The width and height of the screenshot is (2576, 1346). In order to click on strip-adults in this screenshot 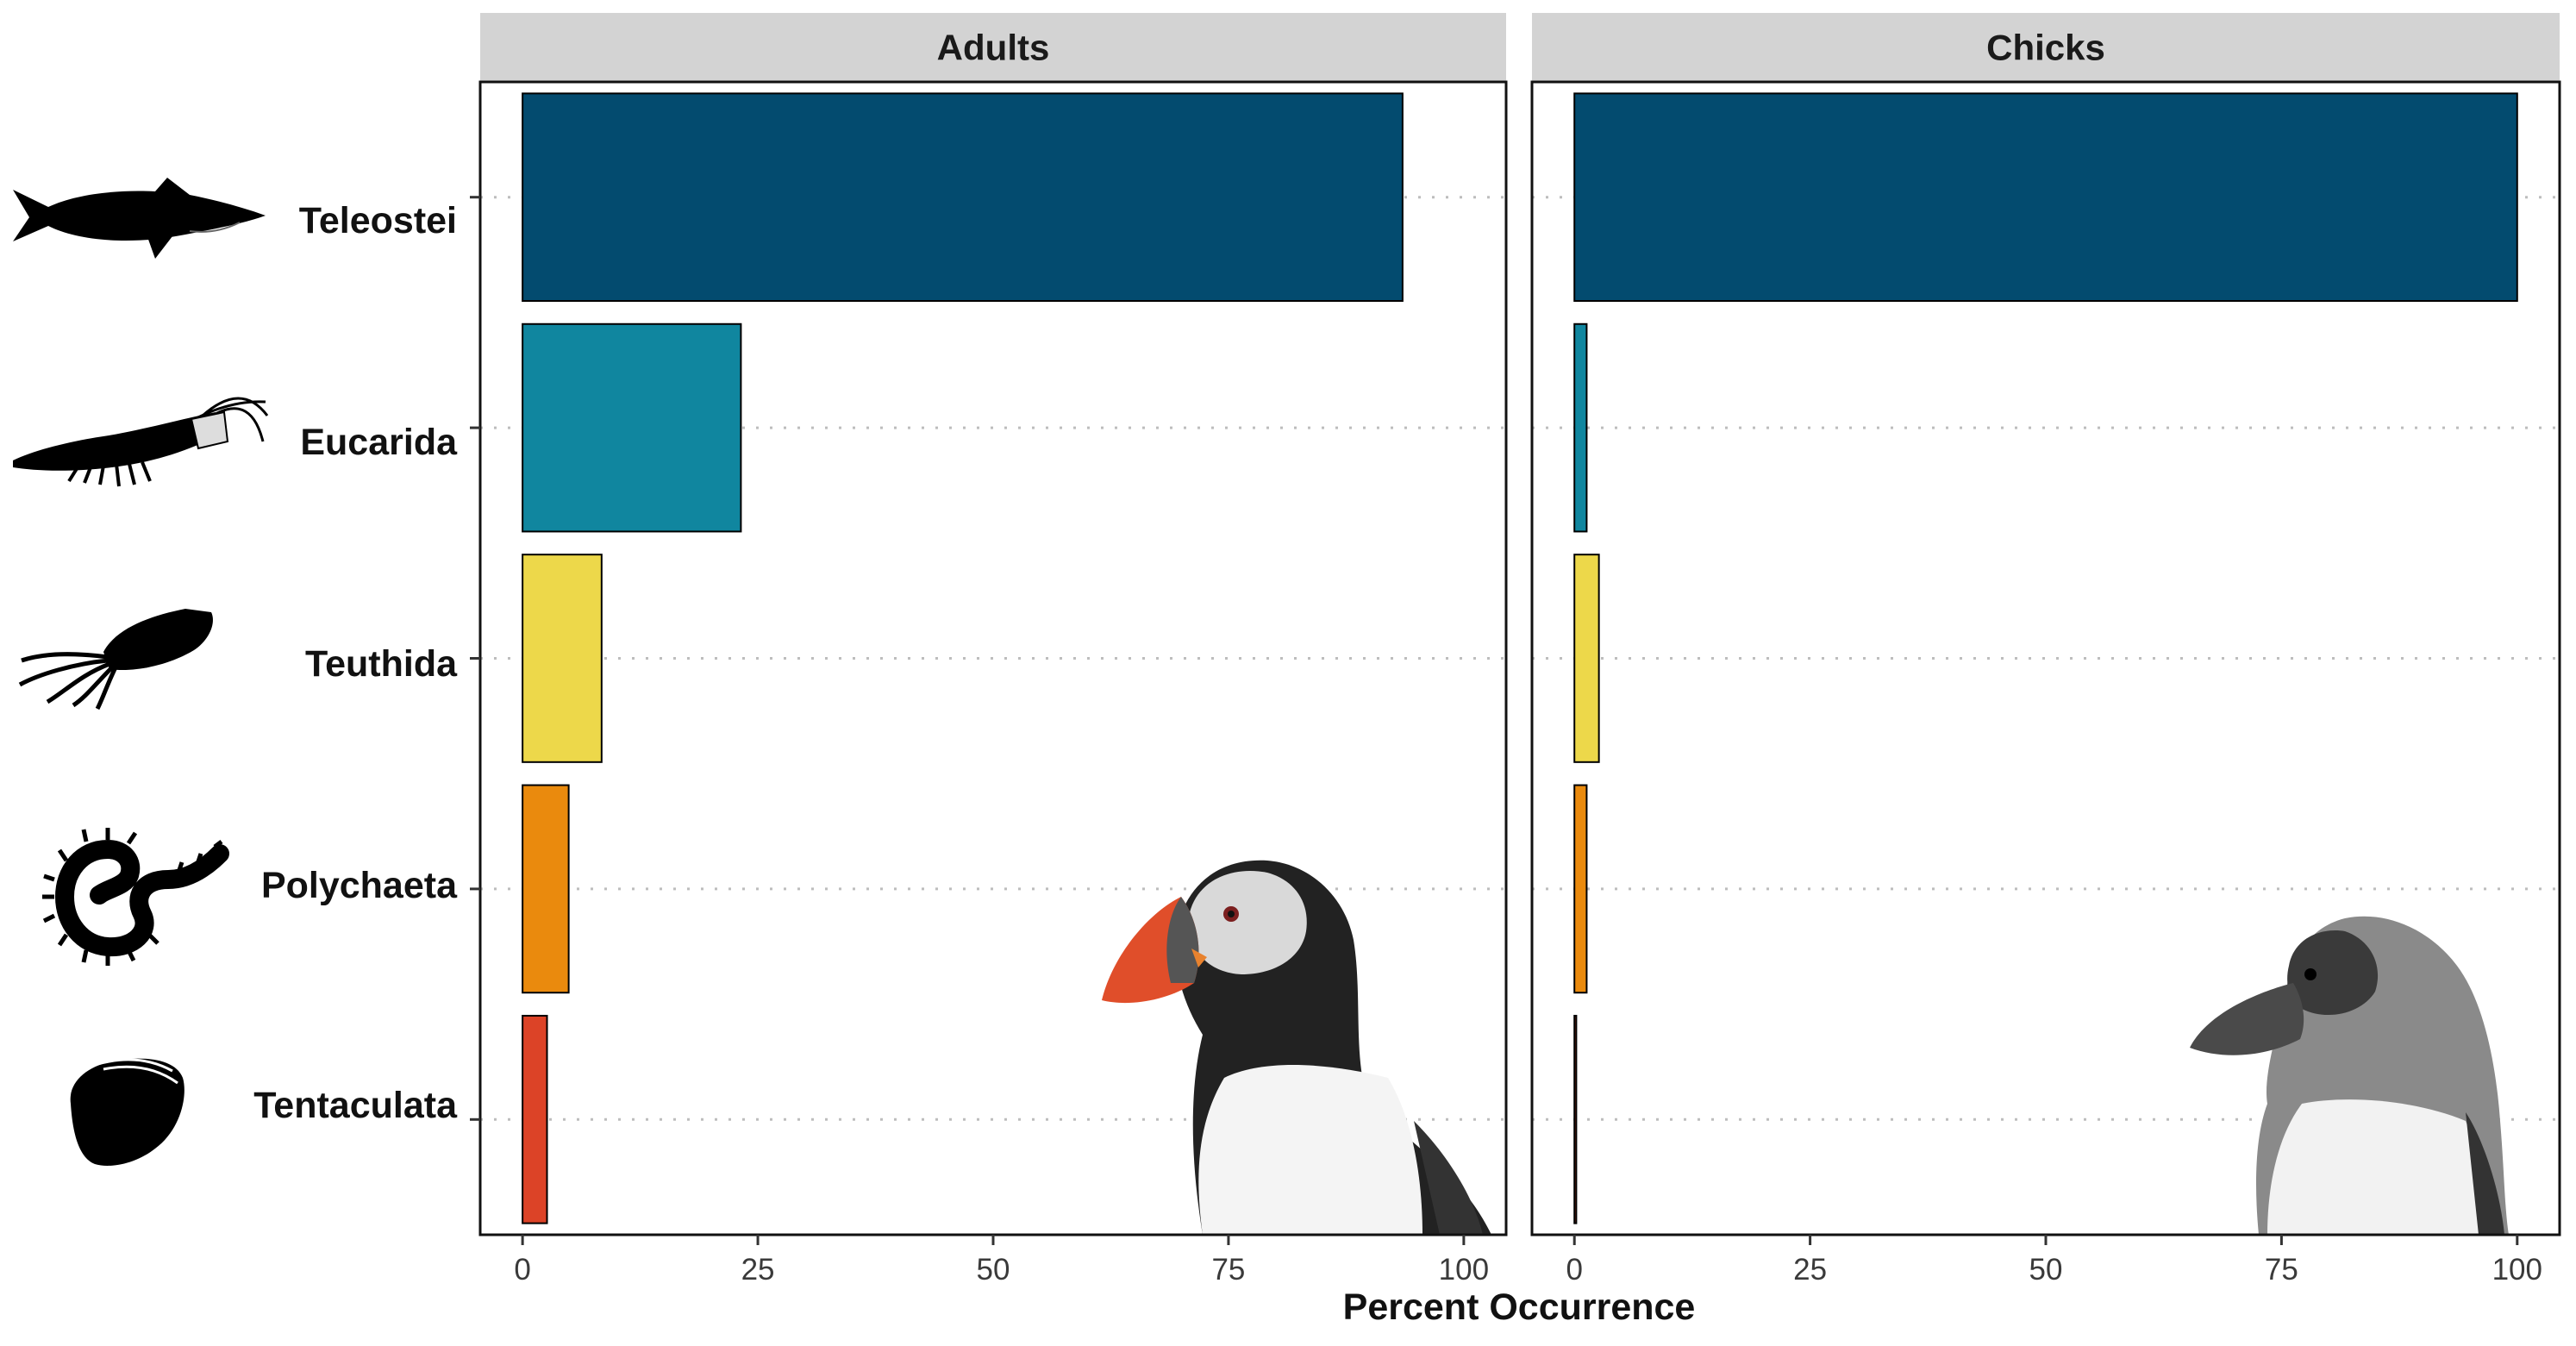, I will do `click(993, 47)`.